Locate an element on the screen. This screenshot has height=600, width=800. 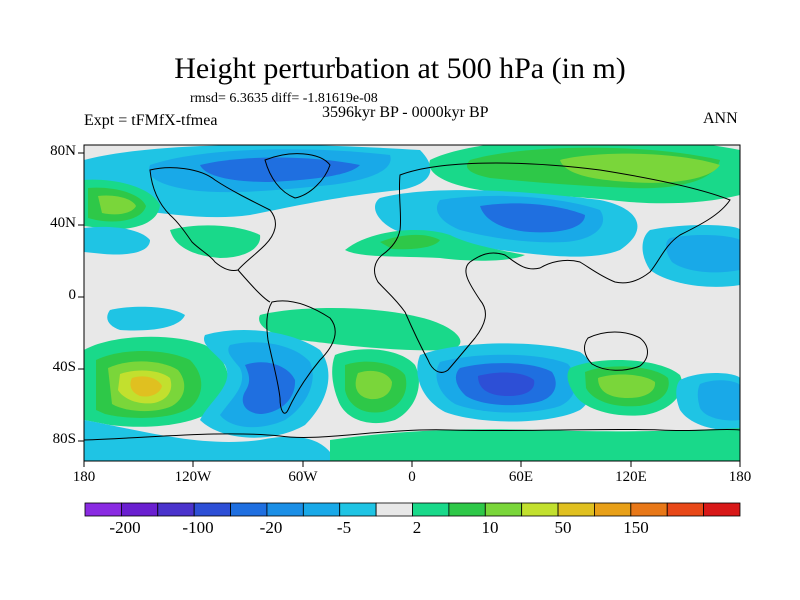
colorbar-label: 10 is located at coordinates (490, 527).